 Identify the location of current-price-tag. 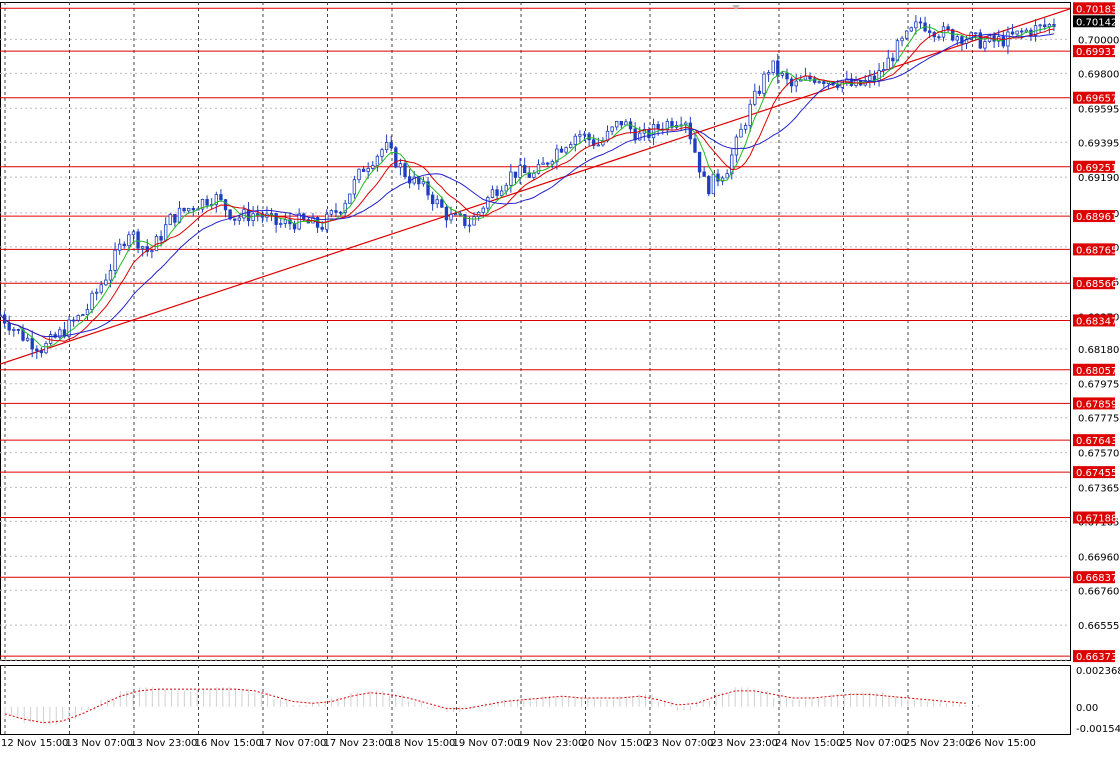
(1094, 21).